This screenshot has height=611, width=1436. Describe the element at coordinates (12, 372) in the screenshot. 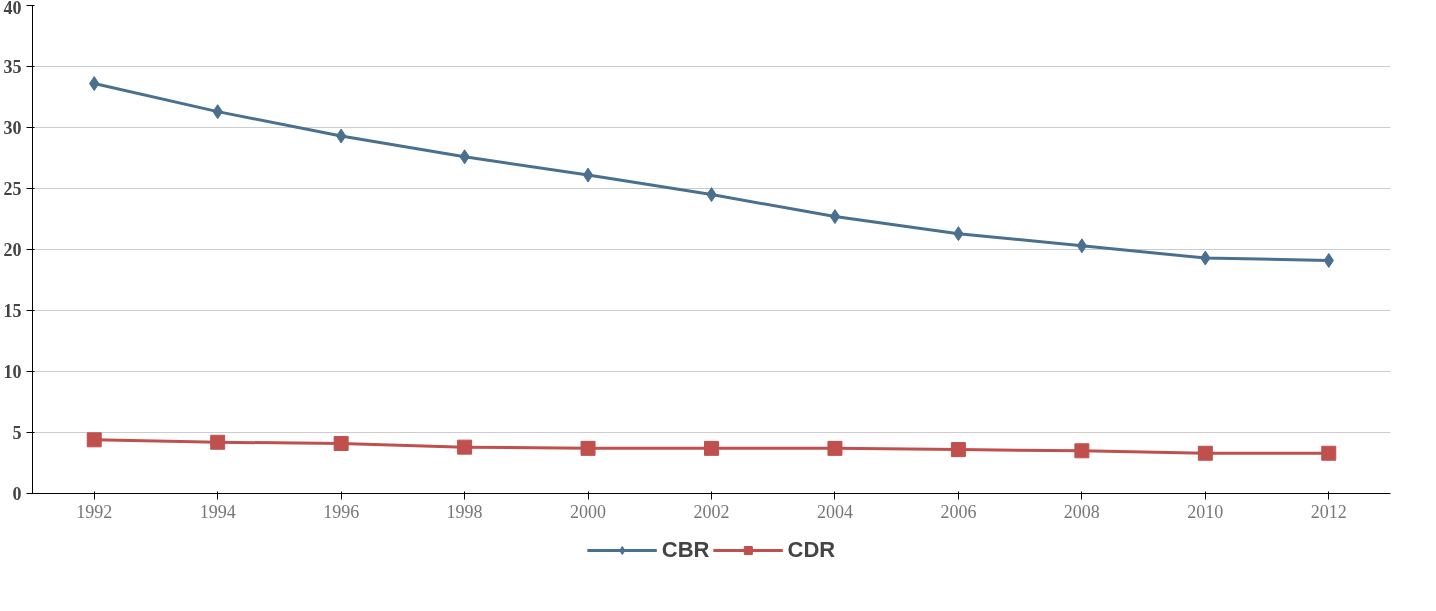

I see `y-tick-label: 10` at that location.